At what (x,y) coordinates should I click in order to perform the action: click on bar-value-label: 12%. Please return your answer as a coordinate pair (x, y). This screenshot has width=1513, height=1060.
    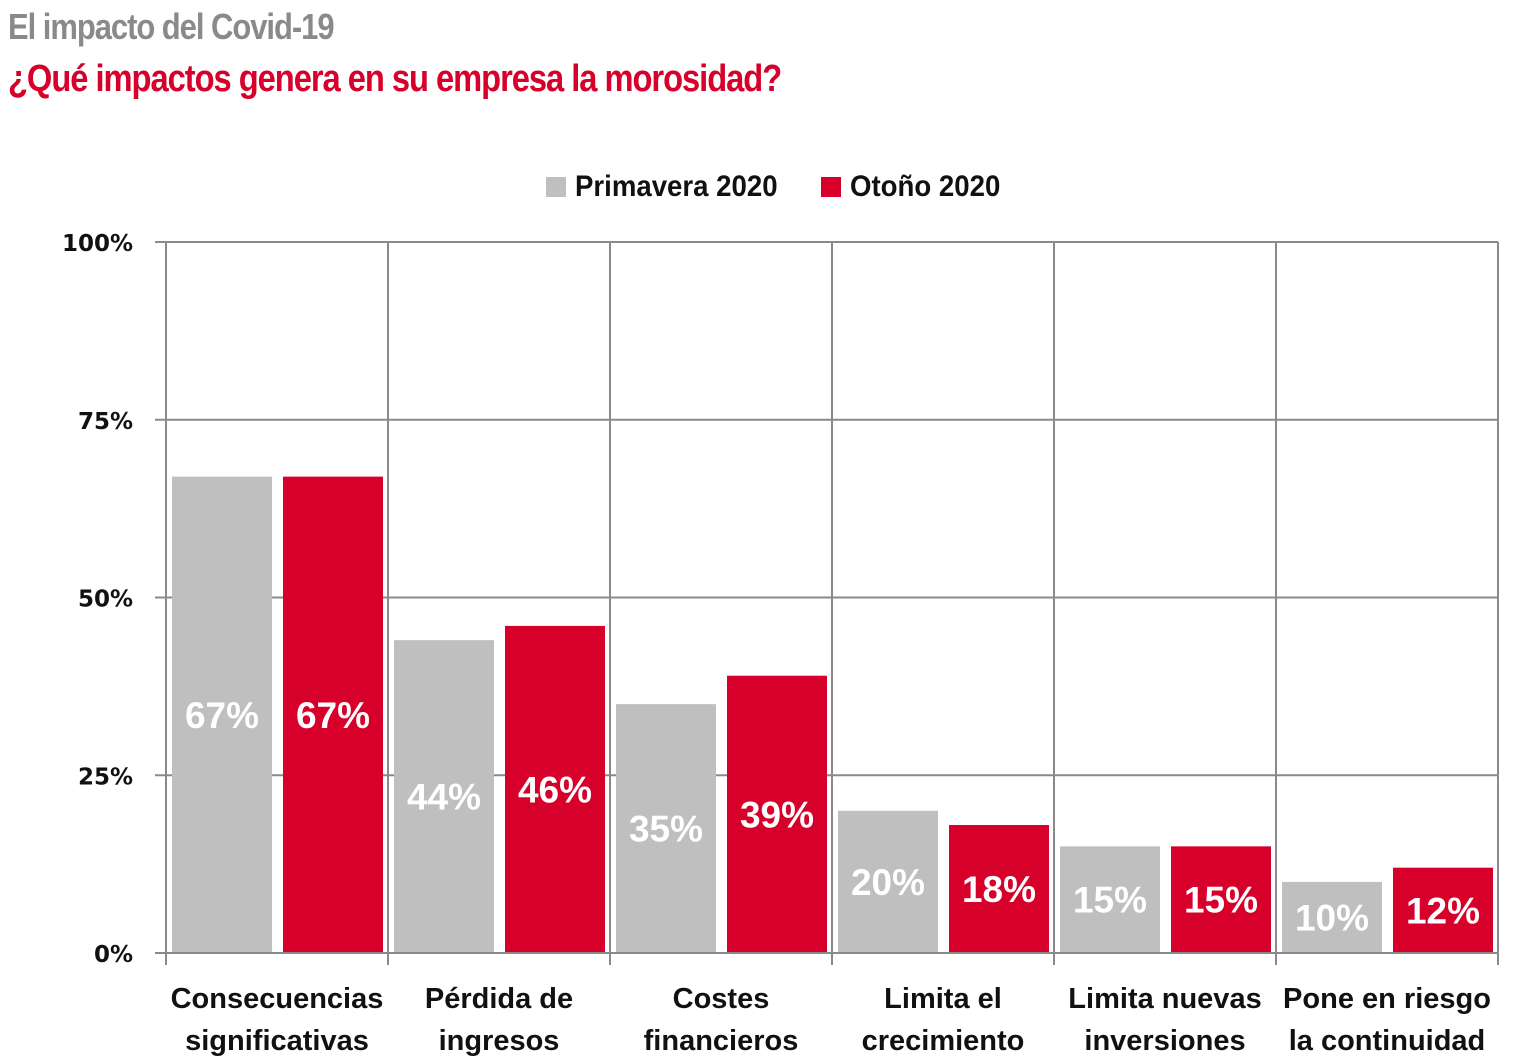
    Looking at the image, I should click on (1443, 910).